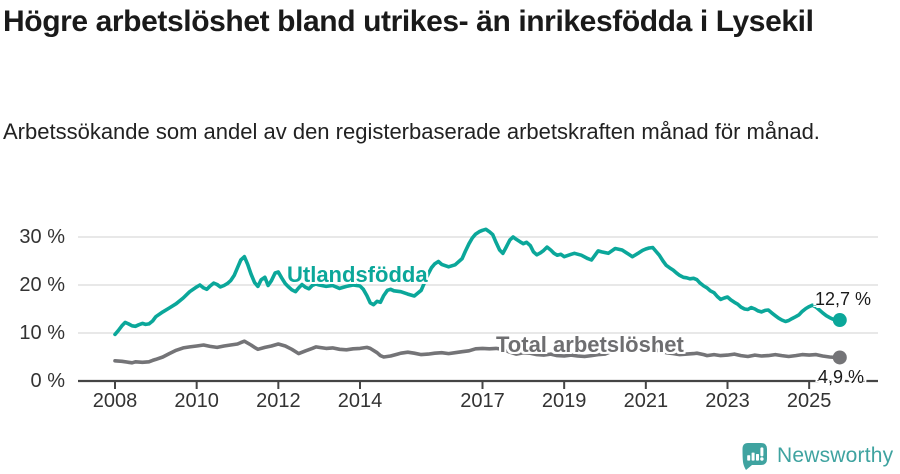 The width and height of the screenshot is (900, 474). I want to click on series-label-utlandsfodda: Utlandsfödda, so click(357, 274).